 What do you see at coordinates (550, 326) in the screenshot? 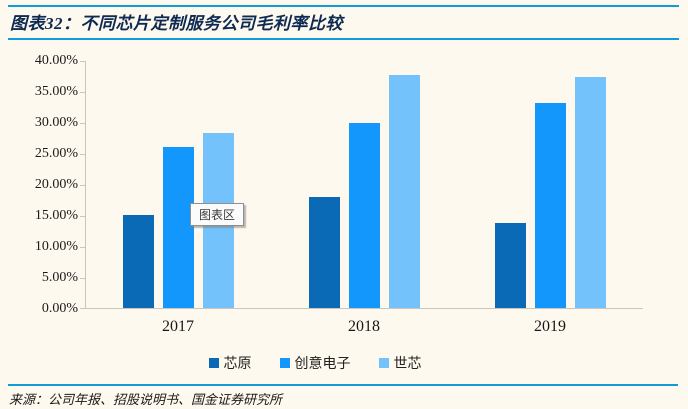
I see `x-axis-label-2019: 2019` at bounding box center [550, 326].